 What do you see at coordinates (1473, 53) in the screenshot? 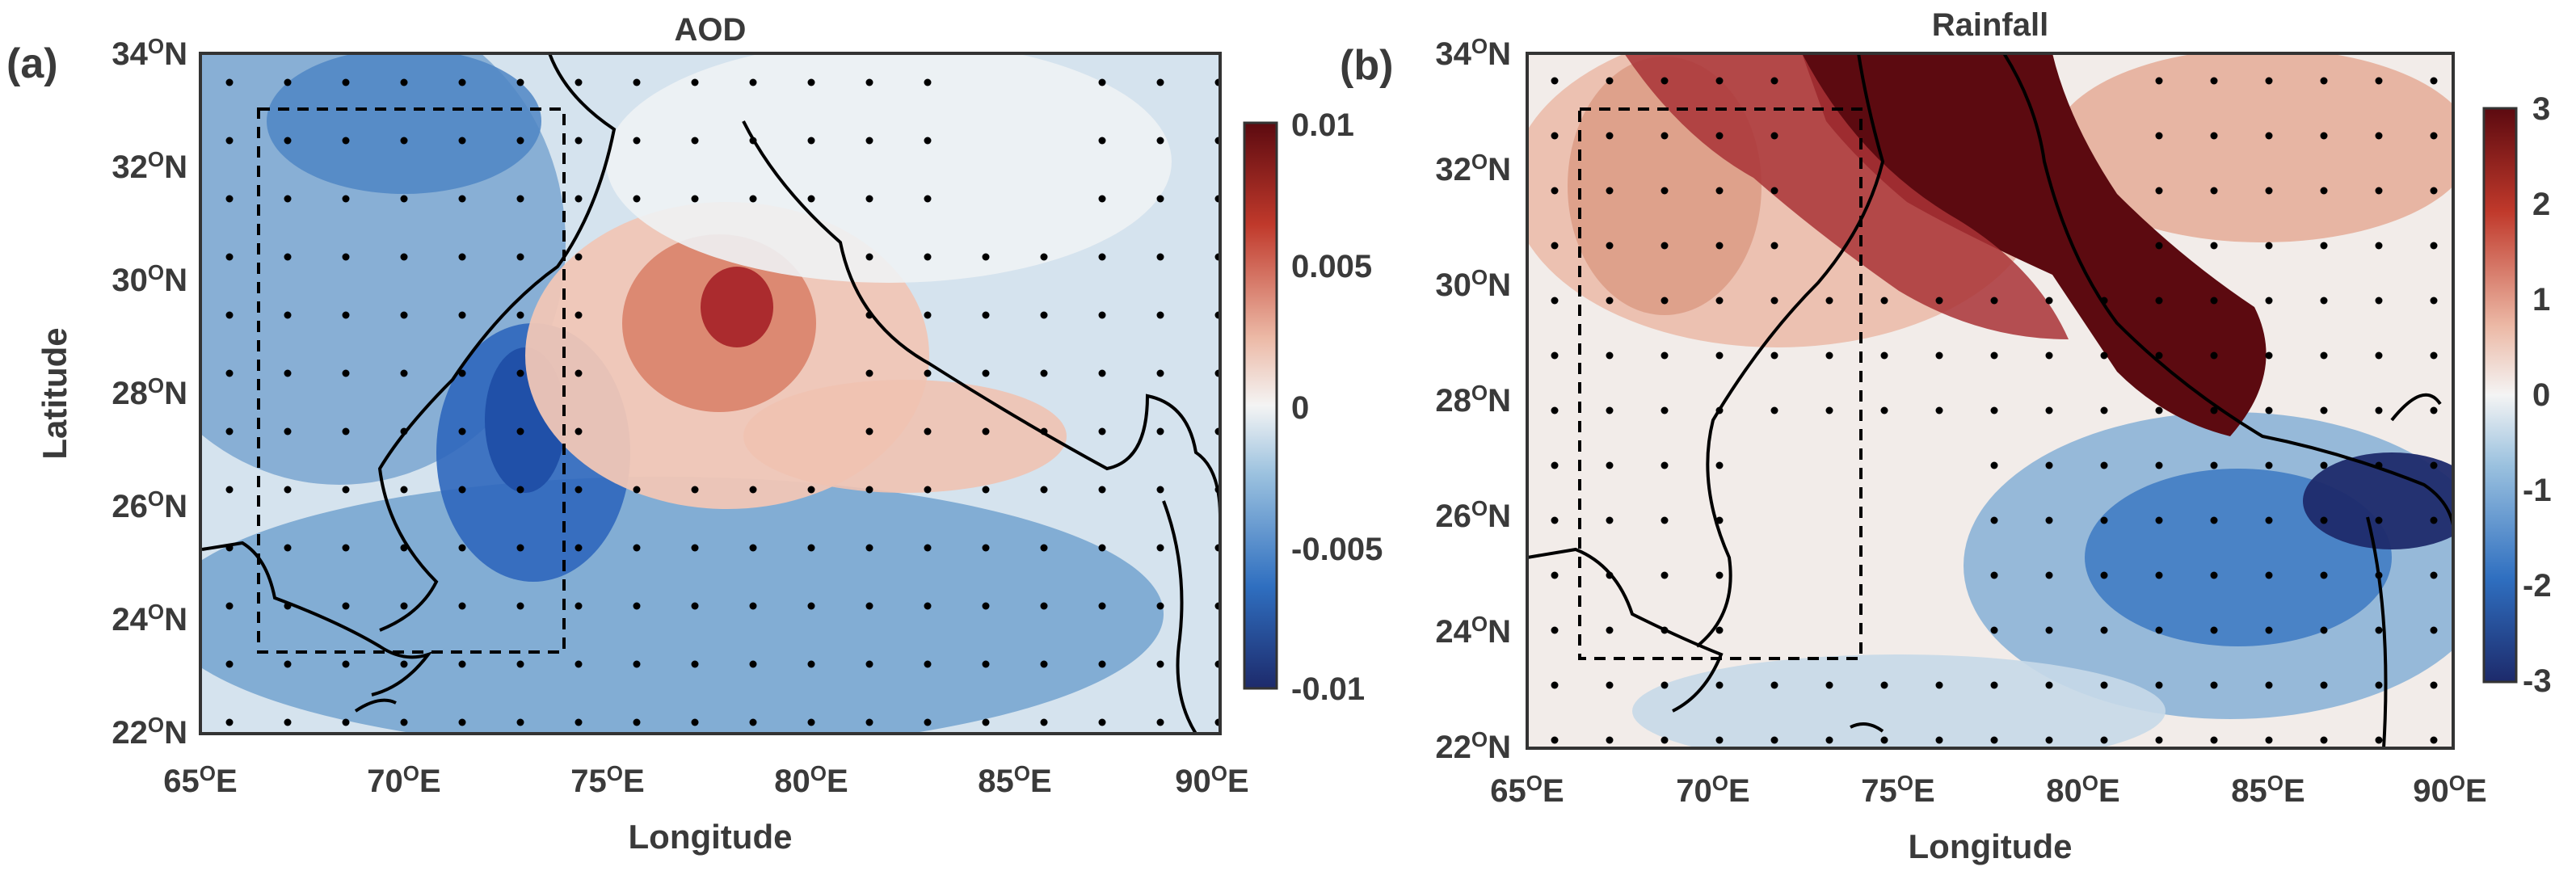
I see `panel-b-lat-tick-label: 34ON` at bounding box center [1473, 53].